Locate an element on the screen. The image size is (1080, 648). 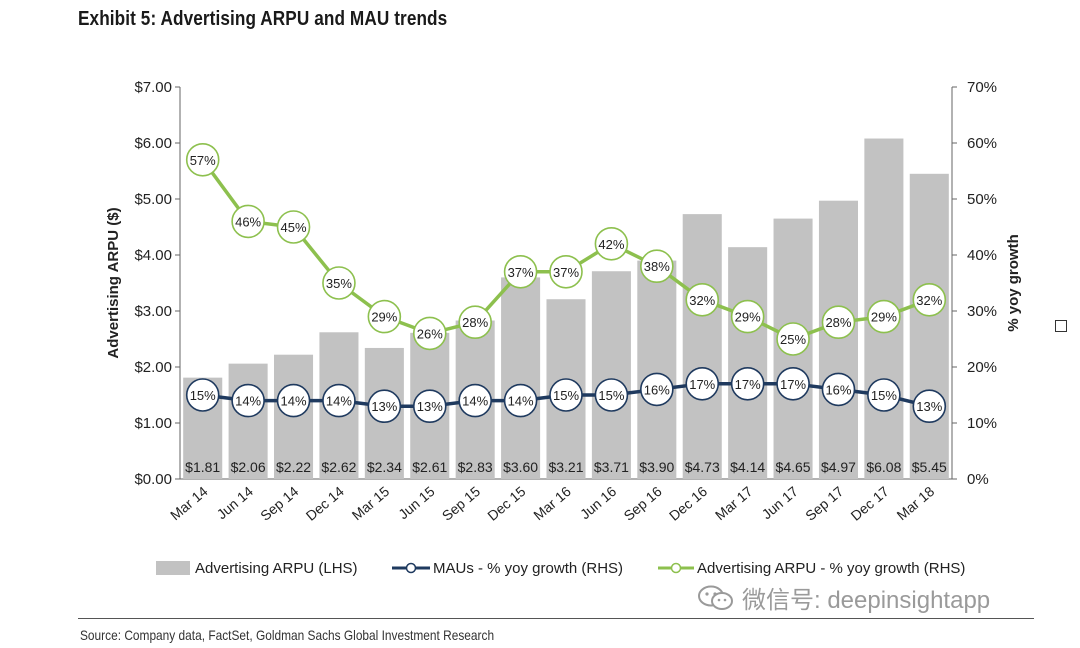
right-tick-label: 70% is located at coordinates (982, 87).